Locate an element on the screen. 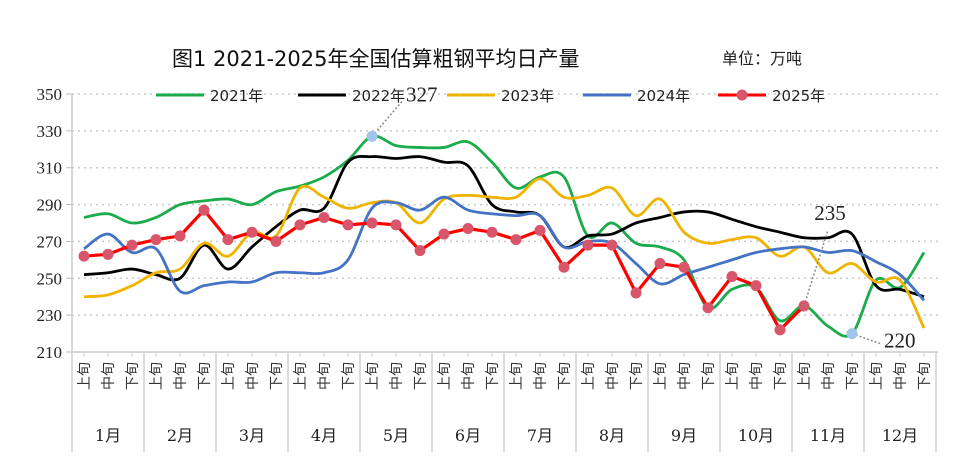  month-label: 10月 is located at coordinates (756, 435).